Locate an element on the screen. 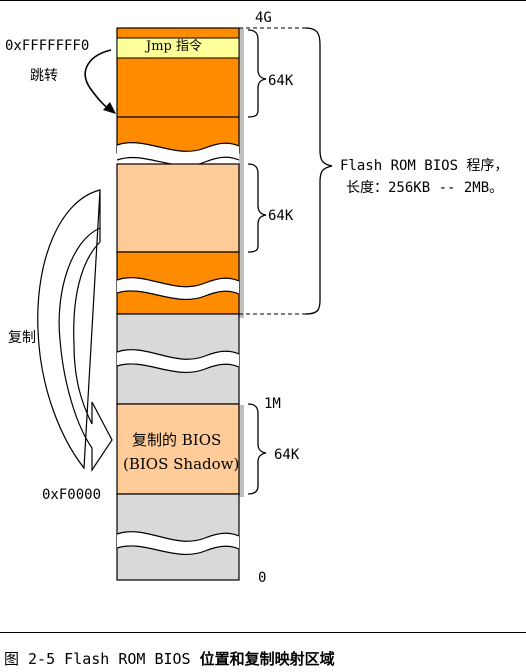 Image resolution: width=526 pixels, height=672 pixels. bios-shadow-block is located at coordinates (178, 449).